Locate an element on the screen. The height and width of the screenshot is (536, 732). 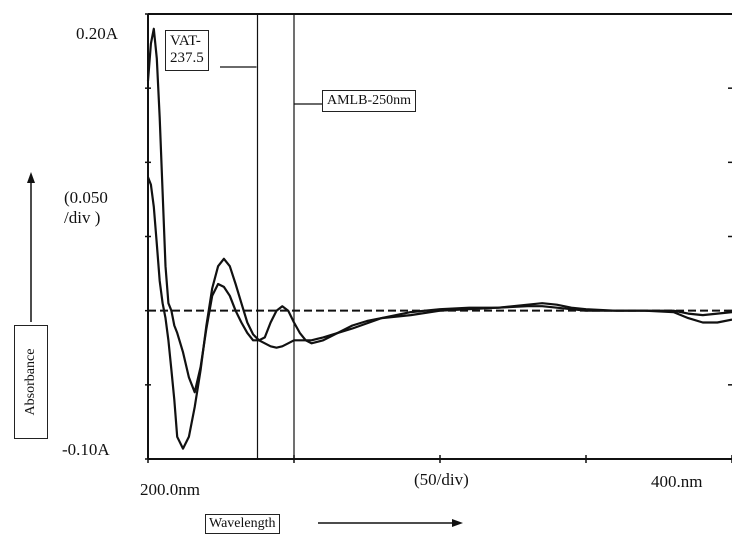
y-arrow-head is located at coordinates (31, 177).